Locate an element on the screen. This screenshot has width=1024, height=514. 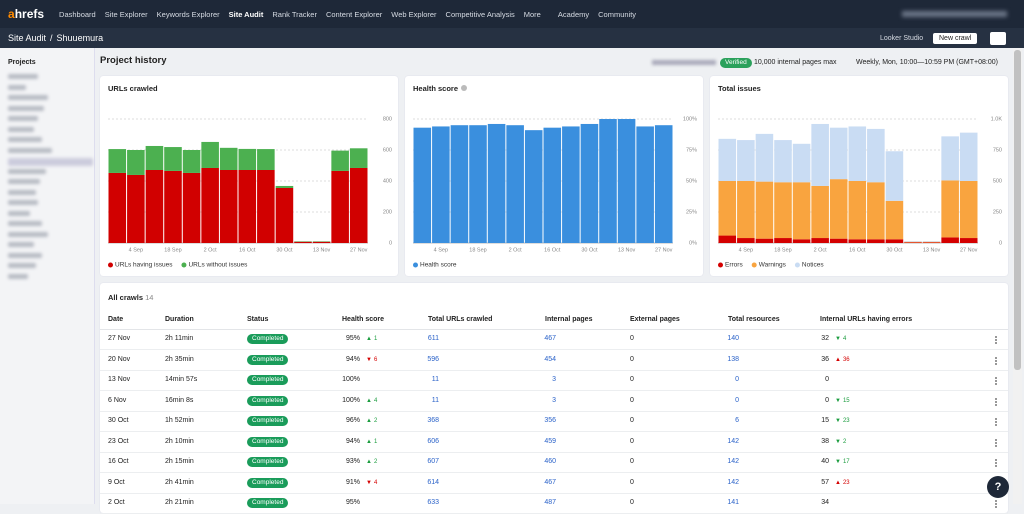
delta: ▼4 is located at coordinates (840, 339).